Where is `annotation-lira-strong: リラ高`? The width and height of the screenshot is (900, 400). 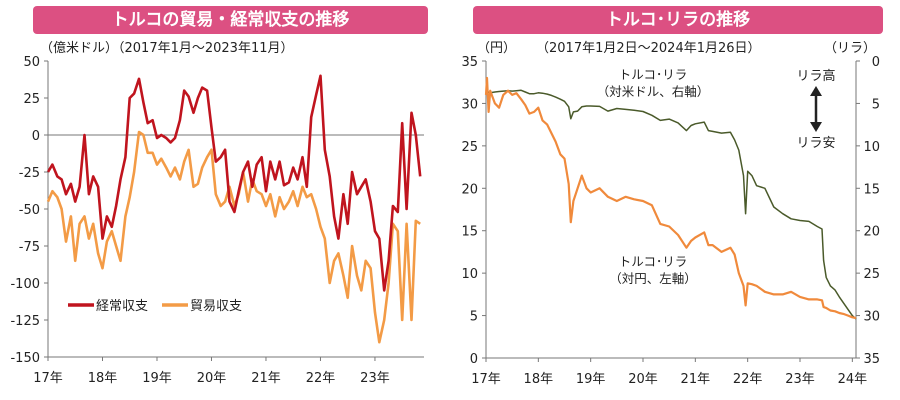 annotation-lira-strong: リラ高 is located at coordinates (815, 76).